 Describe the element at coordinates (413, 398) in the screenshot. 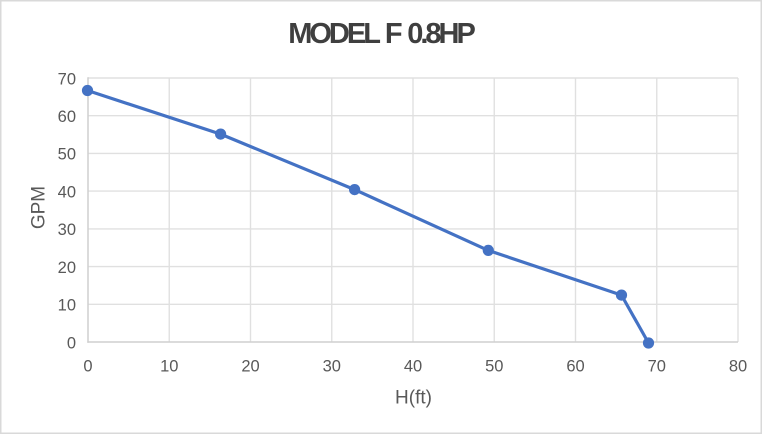

I see `svg-text: H(ft)` at that location.